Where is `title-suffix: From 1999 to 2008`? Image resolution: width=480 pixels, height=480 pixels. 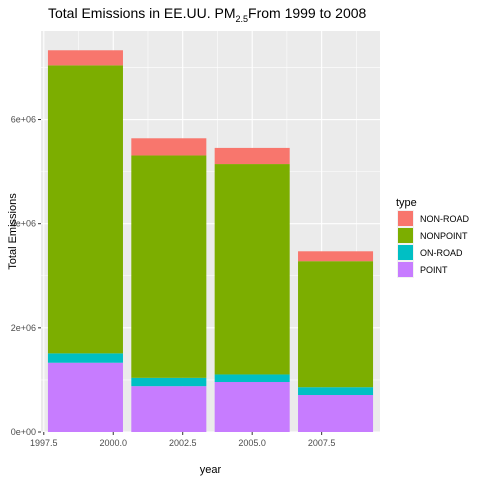
title-suffix: From 1999 to 2008 is located at coordinates (307, 13).